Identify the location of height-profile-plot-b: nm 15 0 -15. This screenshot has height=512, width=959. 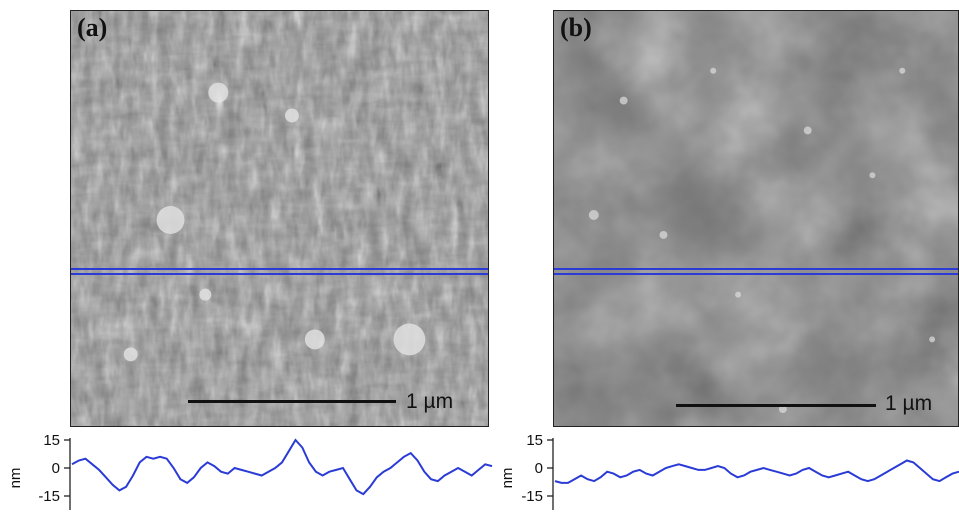
(729, 471).